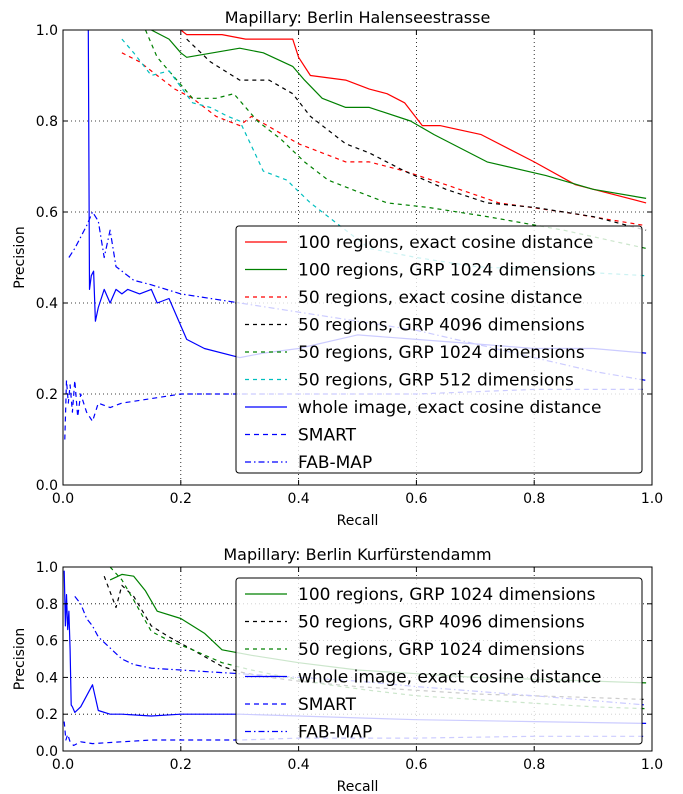 Image resolution: width=683 pixels, height=794 pixels. What do you see at coordinates (357, 554) in the screenshot?
I see `chart-title: Mapillary: Berlin Kurfürstendamm` at bounding box center [357, 554].